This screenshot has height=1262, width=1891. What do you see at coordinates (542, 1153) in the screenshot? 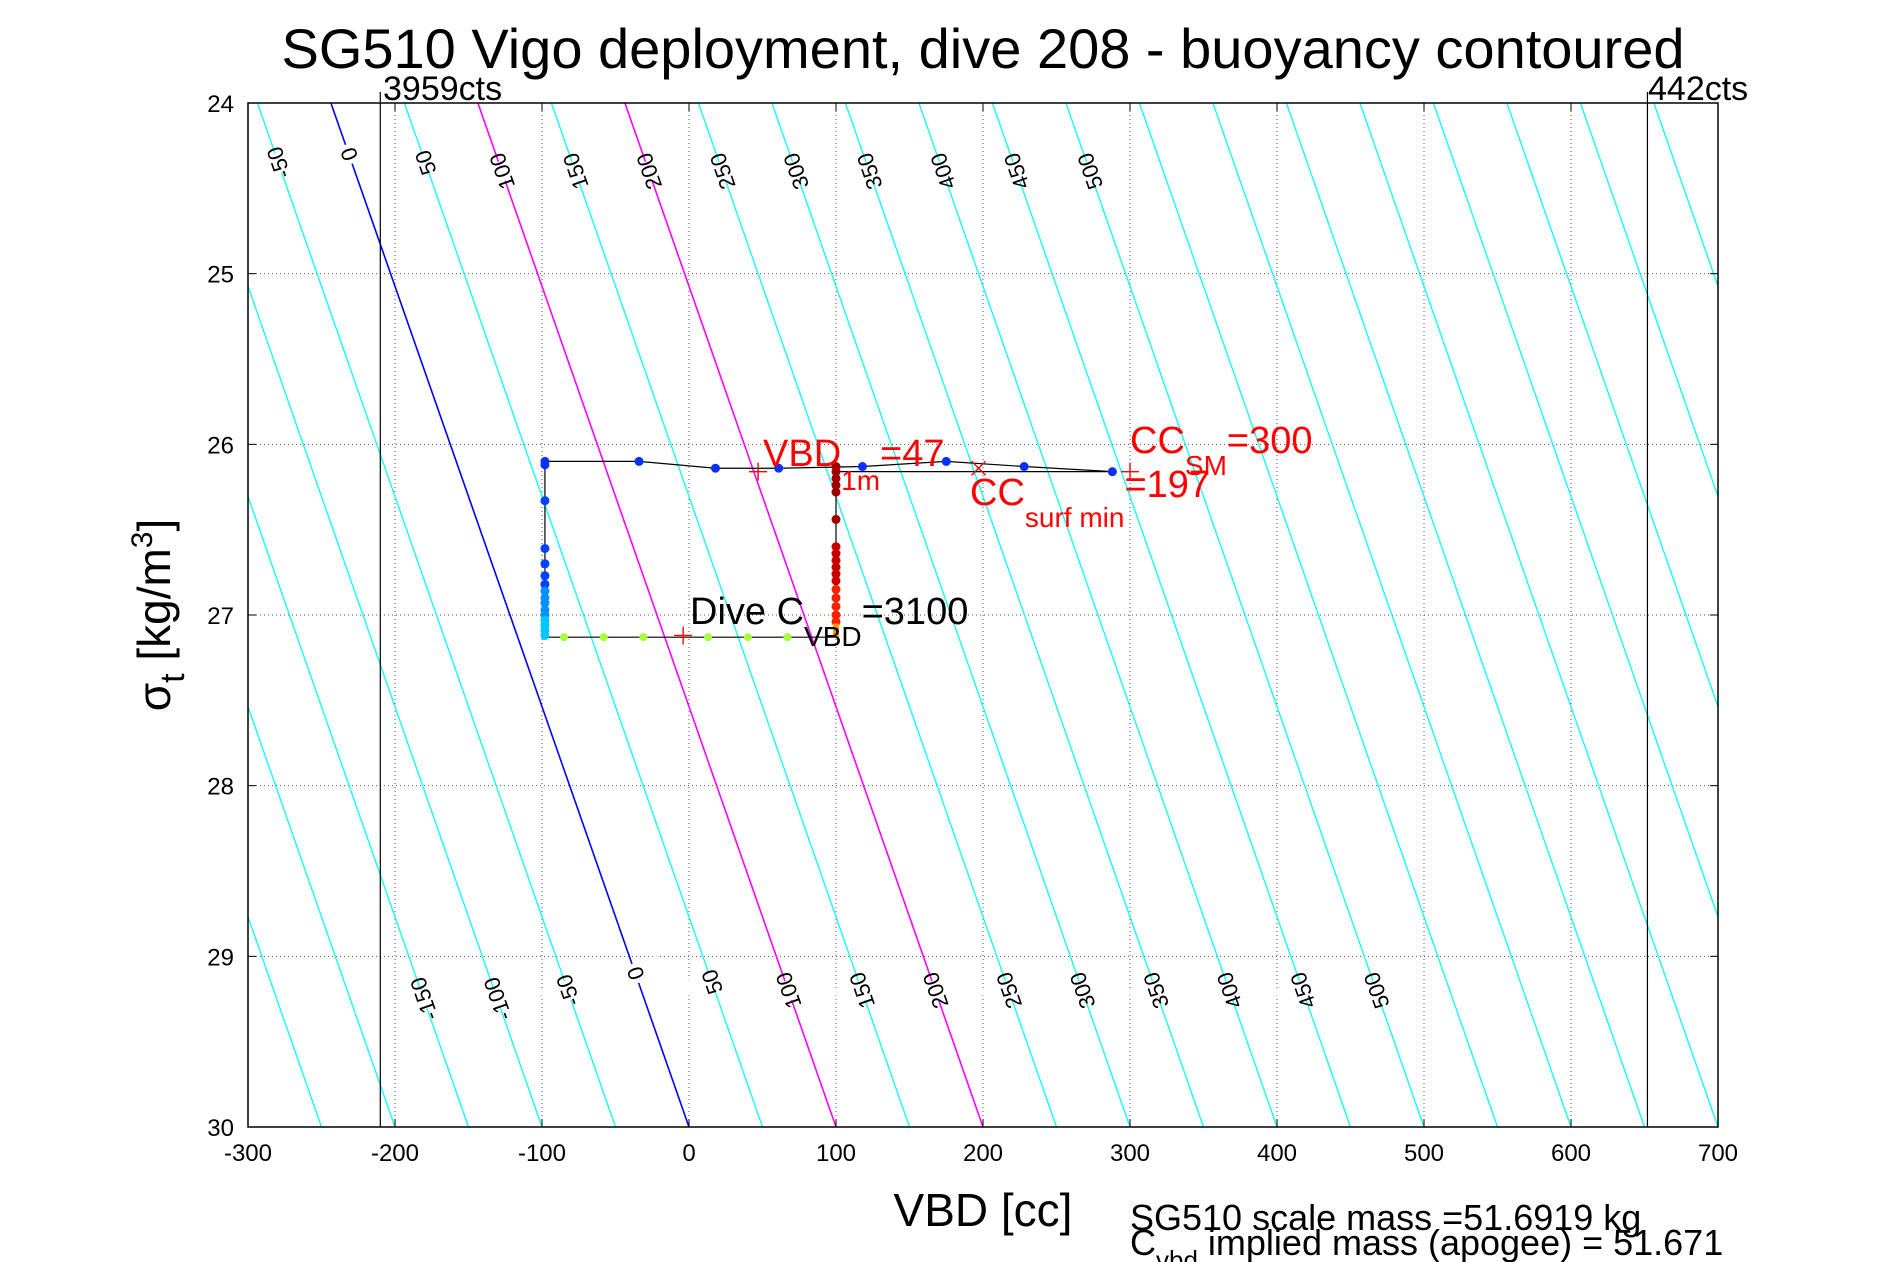
I see `x-tick-label: -100` at bounding box center [542, 1153].